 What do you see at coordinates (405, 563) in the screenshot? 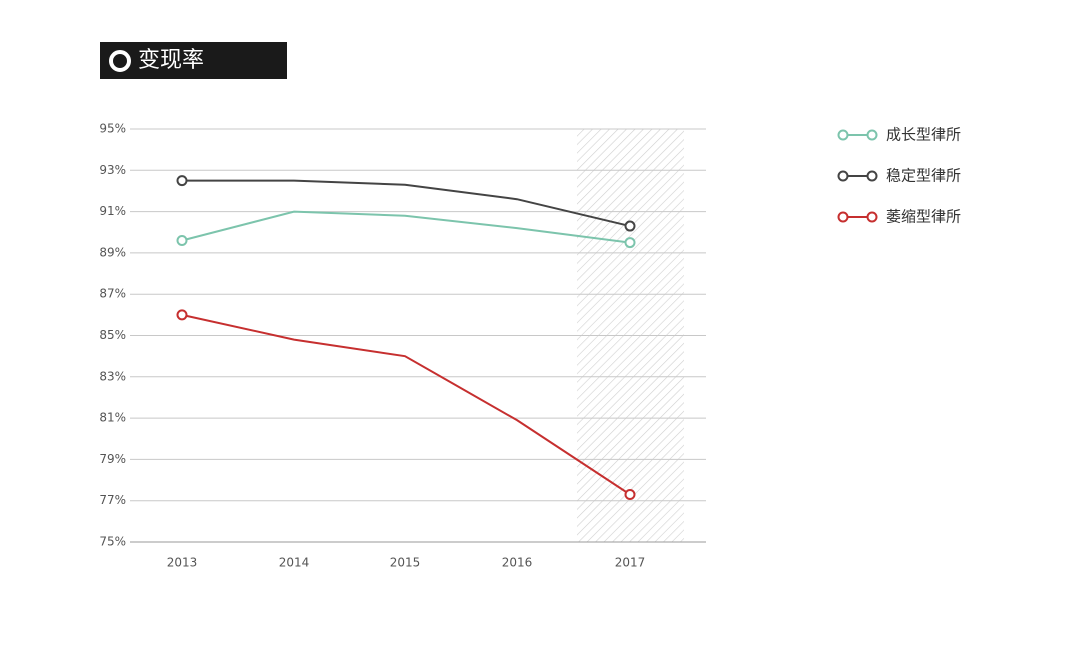
I see `x-tick-label: 2015` at bounding box center [405, 563].